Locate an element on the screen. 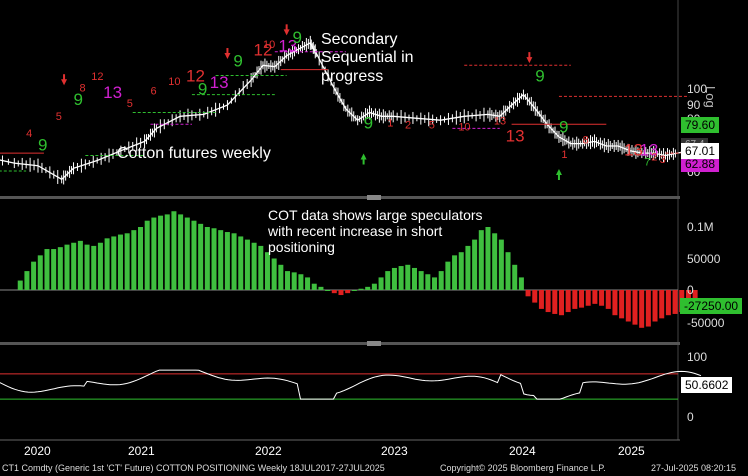 The height and width of the screenshot is (476, 748). panel-divider-bottom-handle is located at coordinates (374, 343).